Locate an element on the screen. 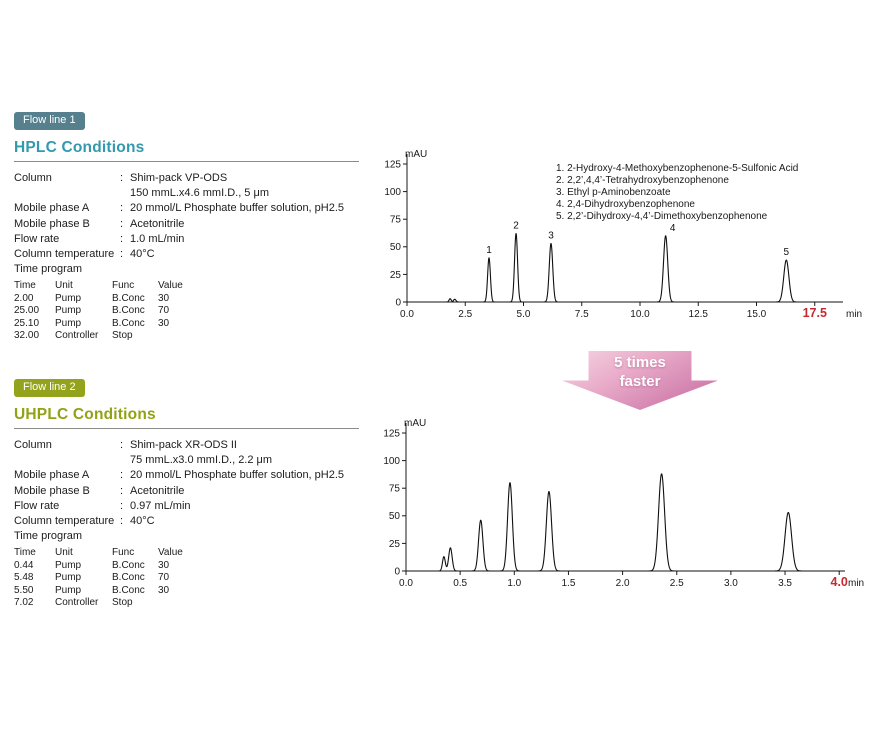 The image size is (870, 743). svg-text: 5 is located at coordinates (787, 252).